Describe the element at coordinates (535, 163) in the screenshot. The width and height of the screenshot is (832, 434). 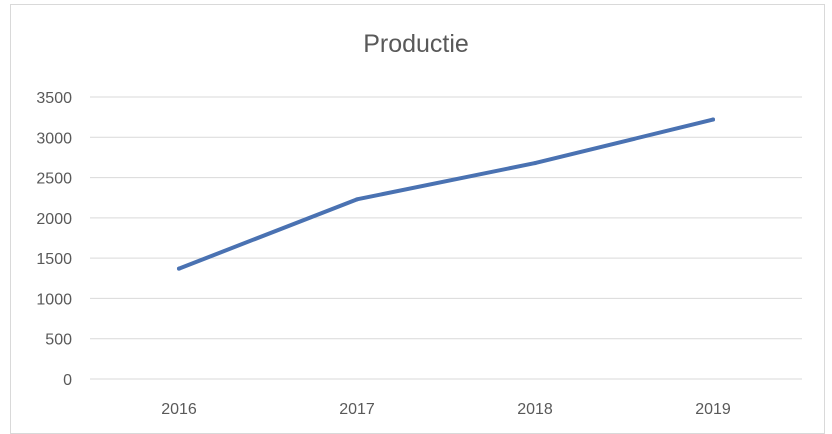
I see `data-point-2018` at that location.